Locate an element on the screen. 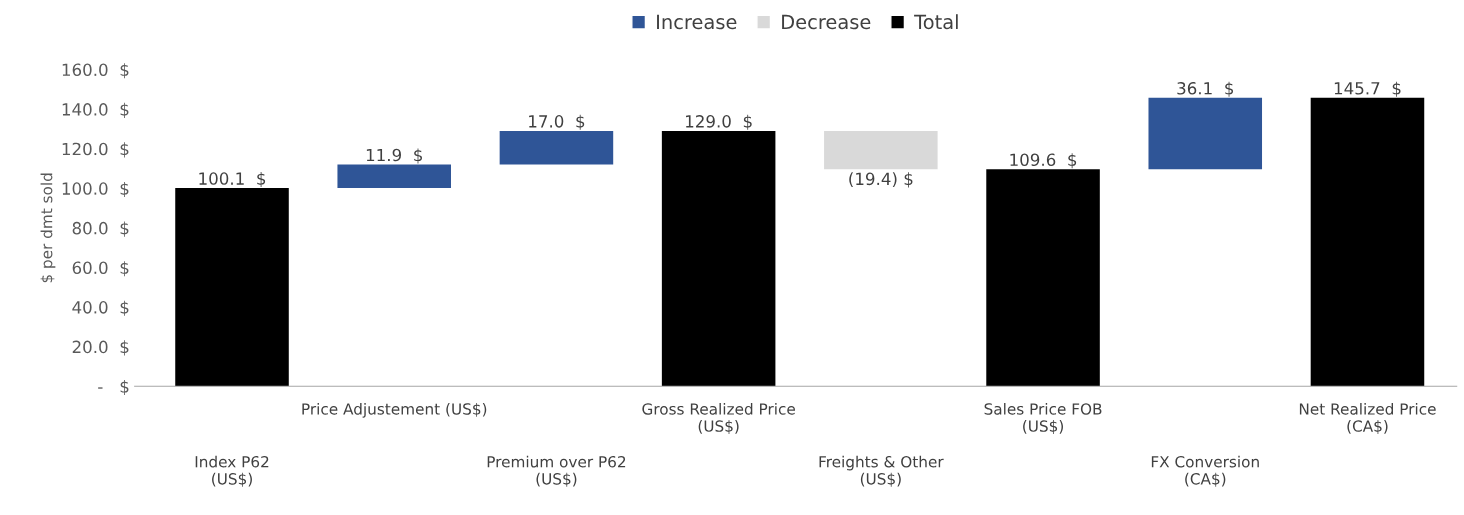  data-label: 100.1 $ is located at coordinates (232, 179).